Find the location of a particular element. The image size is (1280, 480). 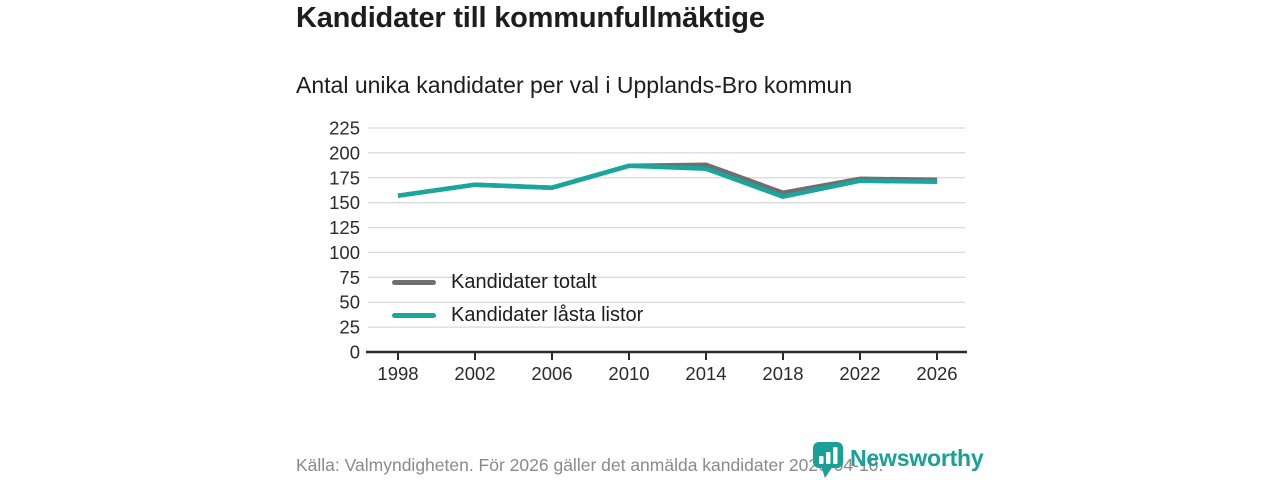

x-tick-label: 1998 is located at coordinates (397, 373).